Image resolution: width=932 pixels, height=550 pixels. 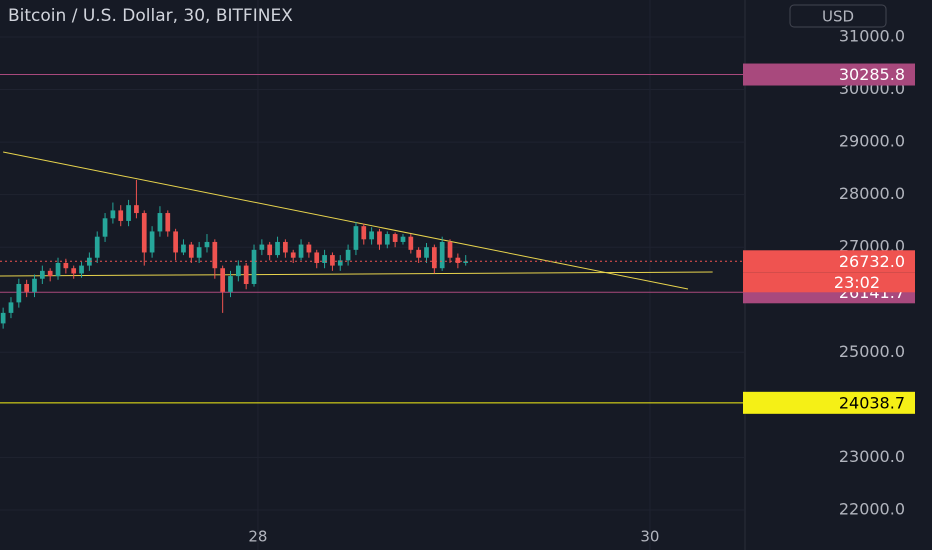 What do you see at coordinates (257, 537) in the screenshot?
I see `x-tick-label: 28` at bounding box center [257, 537].